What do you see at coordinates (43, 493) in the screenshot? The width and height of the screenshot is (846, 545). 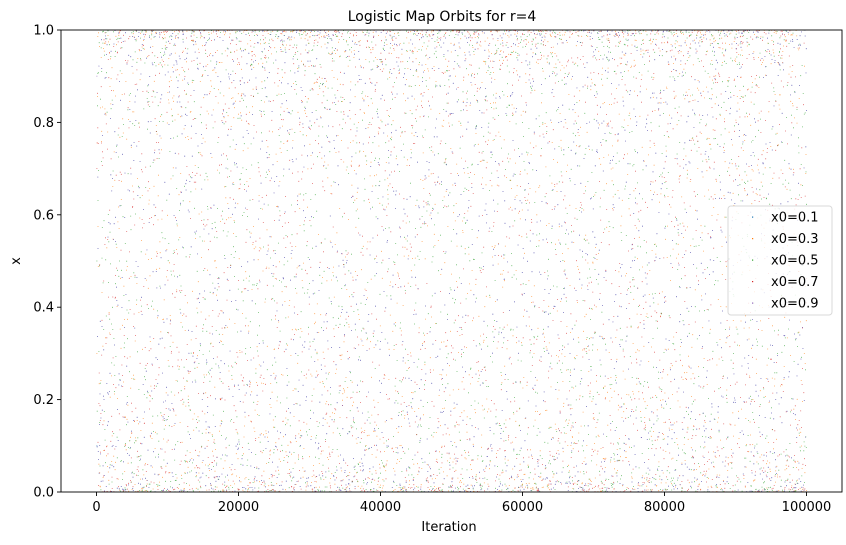 I see `y-tick-label: 0.0` at bounding box center [43, 493].